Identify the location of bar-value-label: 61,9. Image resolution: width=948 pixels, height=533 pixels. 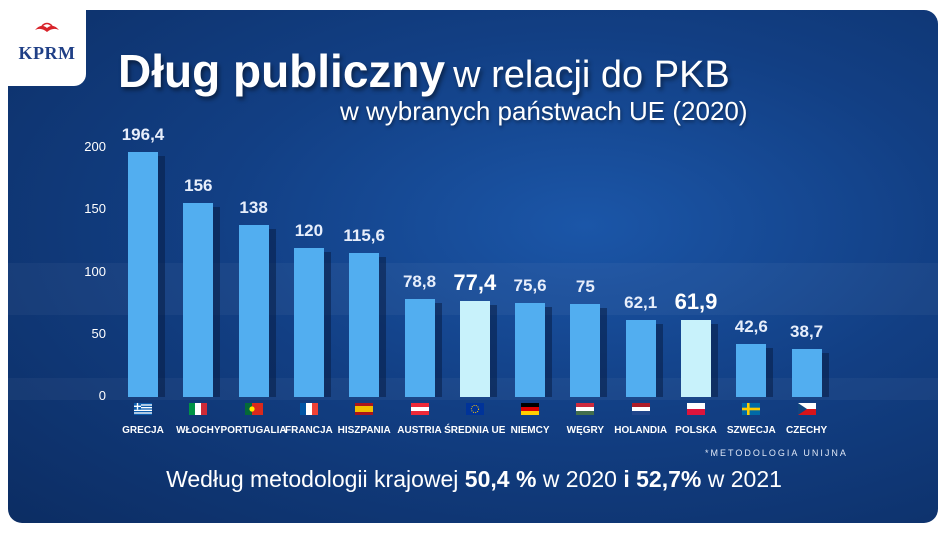
(696, 301).